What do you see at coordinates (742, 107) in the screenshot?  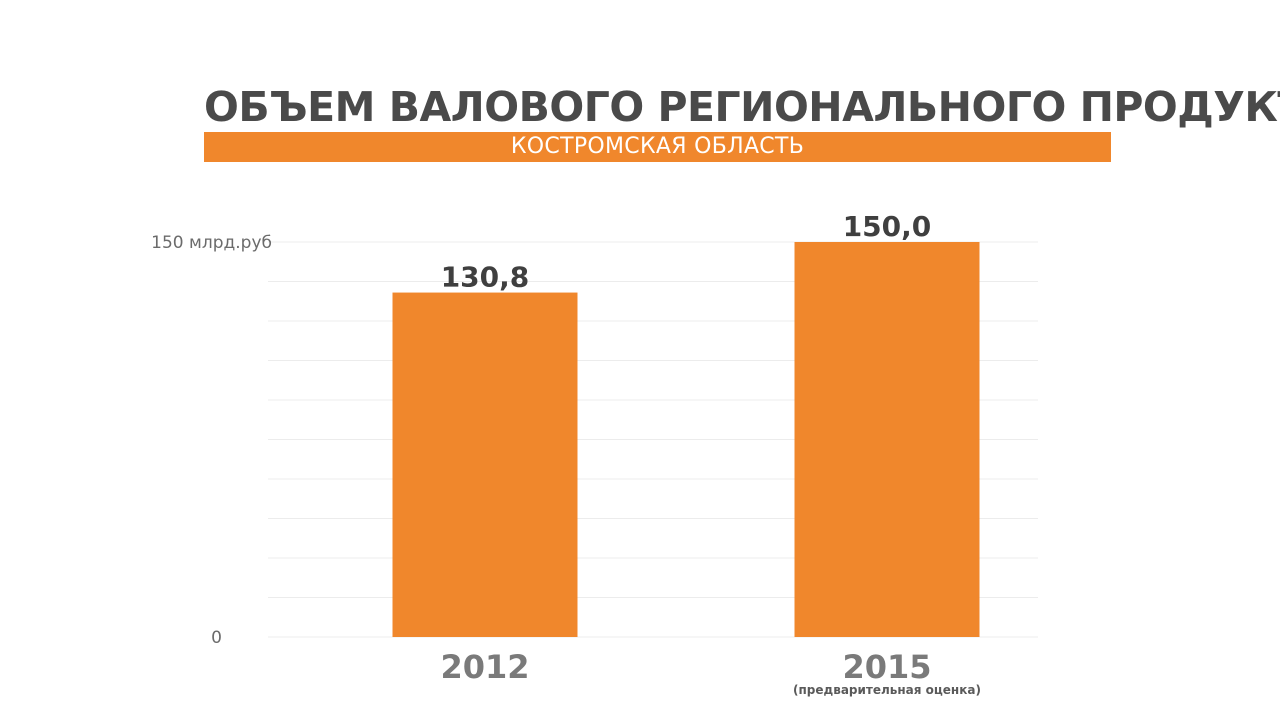 I see `chart-title: ОБЪЕМ ВАЛОВОГО РЕГИОНАЛЬНОГО ПРОДУКТА` at bounding box center [742, 107].